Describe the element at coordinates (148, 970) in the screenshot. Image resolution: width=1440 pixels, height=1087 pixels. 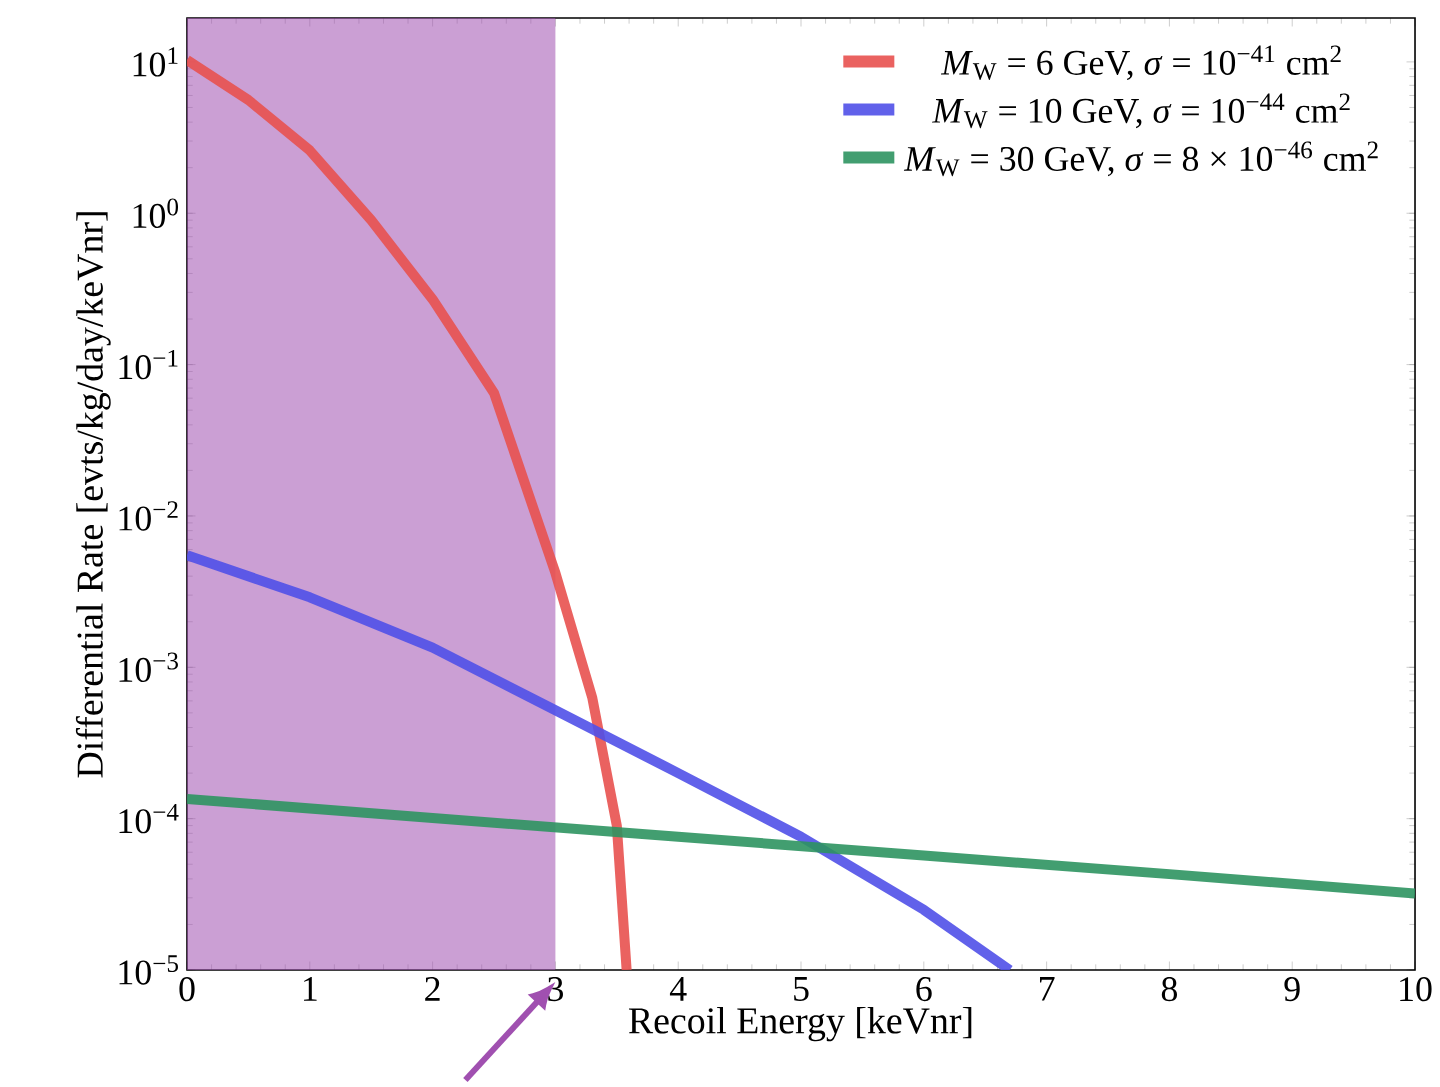
I see `y-tick-label: 10$^{−5}$` at that location.